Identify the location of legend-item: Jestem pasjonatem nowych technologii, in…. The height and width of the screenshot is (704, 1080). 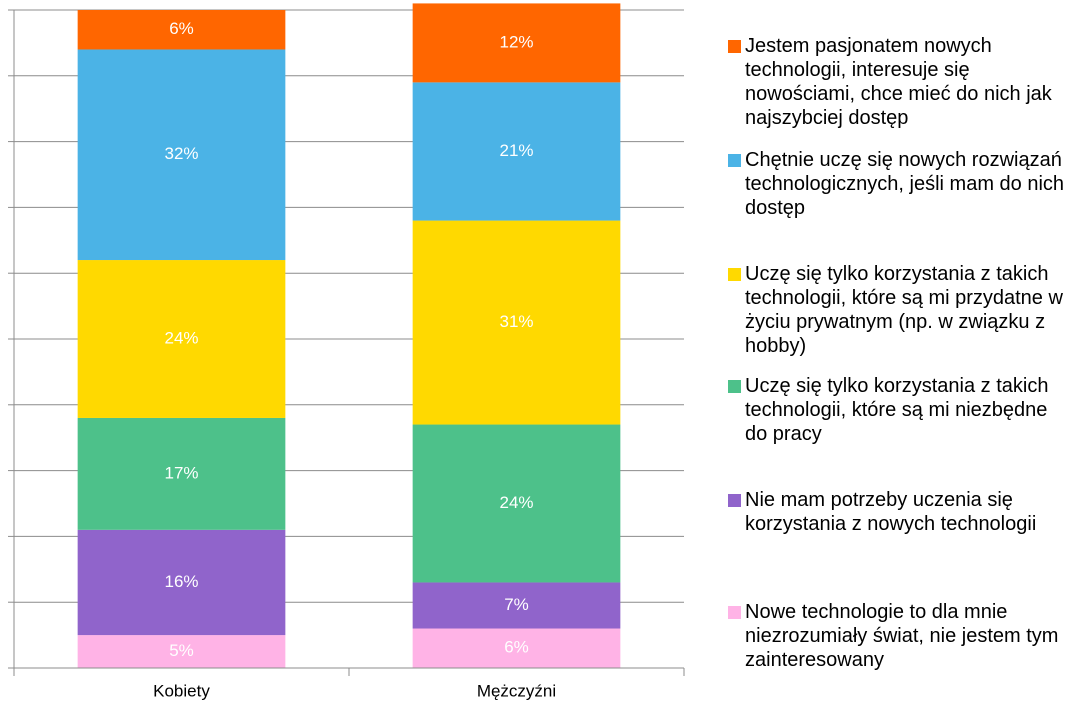
(900, 82).